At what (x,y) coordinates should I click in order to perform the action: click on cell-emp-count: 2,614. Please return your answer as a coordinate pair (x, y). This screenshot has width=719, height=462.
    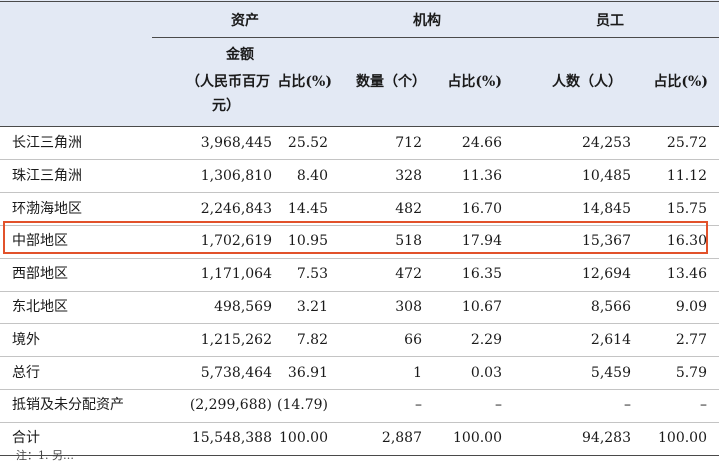
    Looking at the image, I should click on (610, 339).